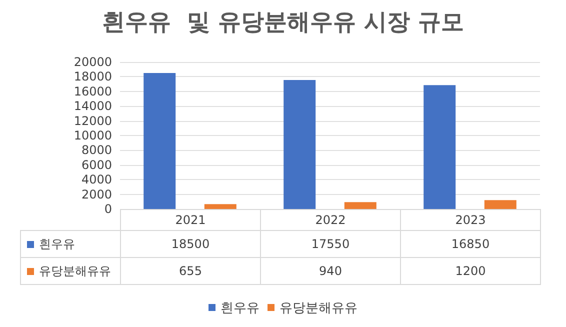 Image resolution: width=566 pixels, height=327 pixels. What do you see at coordinates (240, 307) in the screenshot?
I see `text: 흰우유` at bounding box center [240, 307].